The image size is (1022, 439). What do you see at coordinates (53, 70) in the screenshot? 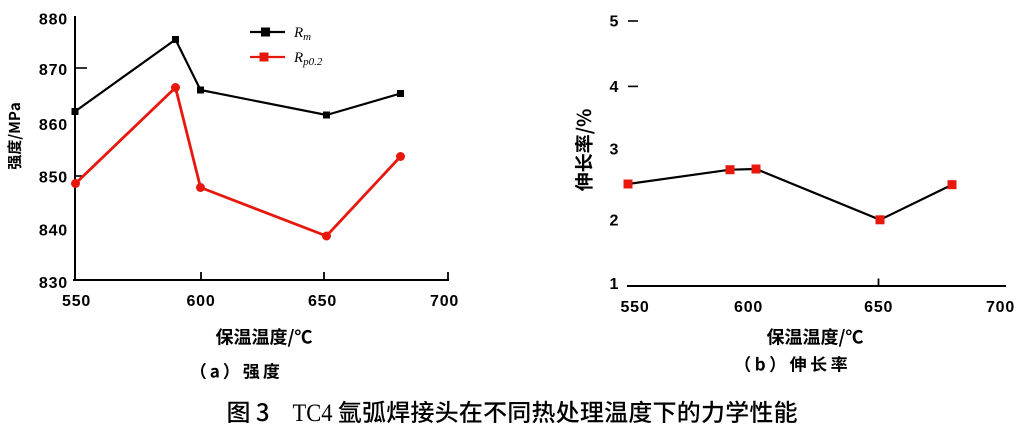
I see `svg-text: 870` at bounding box center [53, 70].